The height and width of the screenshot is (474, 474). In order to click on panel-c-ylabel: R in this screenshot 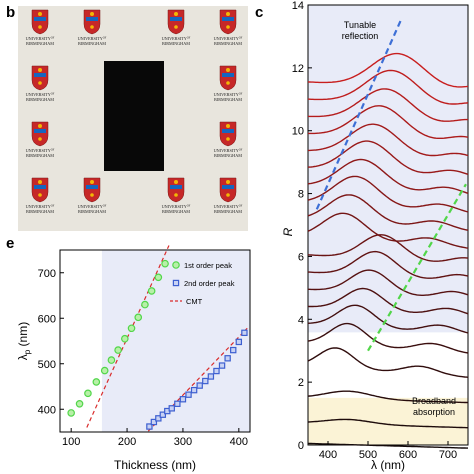, I will do `click(288, 231)`.